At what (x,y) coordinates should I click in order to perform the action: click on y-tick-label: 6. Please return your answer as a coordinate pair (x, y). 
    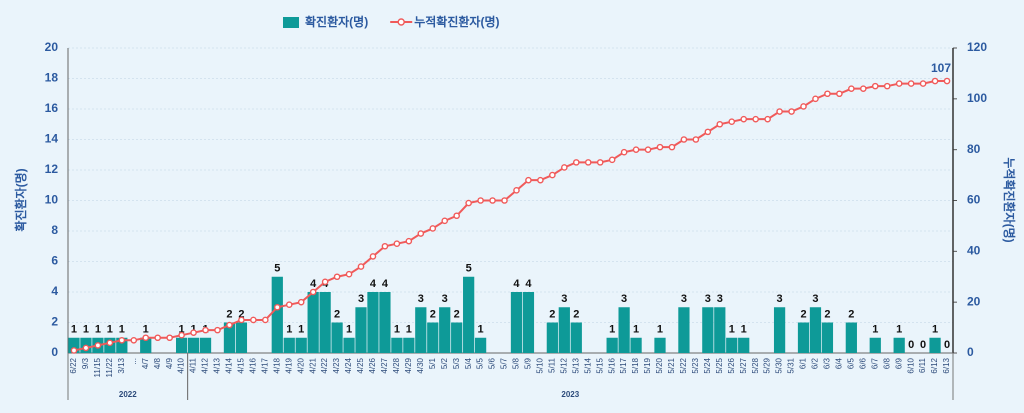
    Looking at the image, I should click on (54, 261).